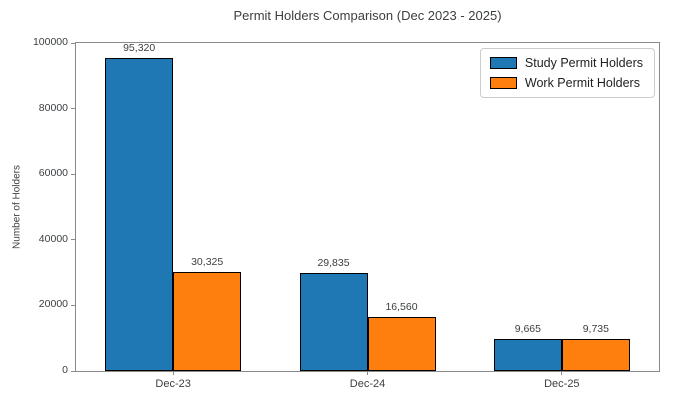 This screenshot has width=675, height=405. What do you see at coordinates (53, 304) in the screenshot?
I see `y-tick-label: 20000` at bounding box center [53, 304].